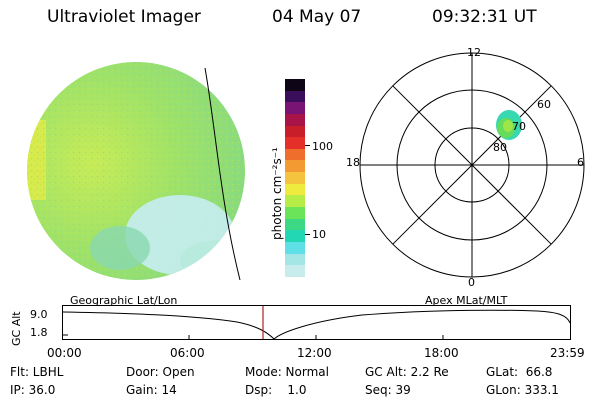 The height and width of the screenshot is (400, 600). What do you see at coordinates (471, 282) in the screenshot?
I see `mlt-label-0: 0` at bounding box center [471, 282].